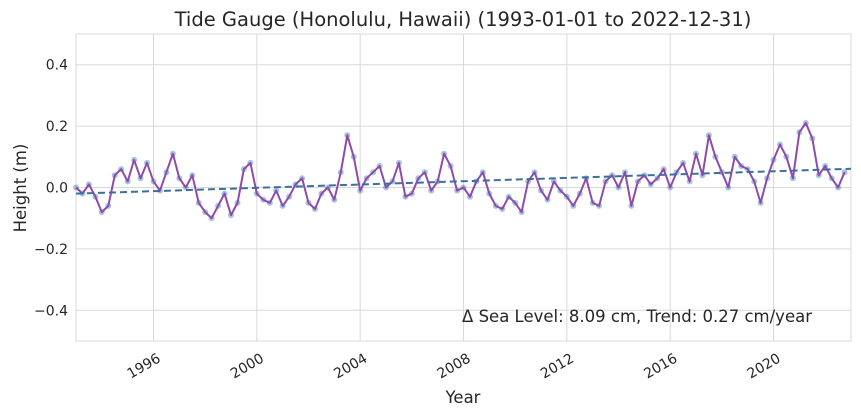  I want to click on x-tick-label: 2020, so click(764, 367).